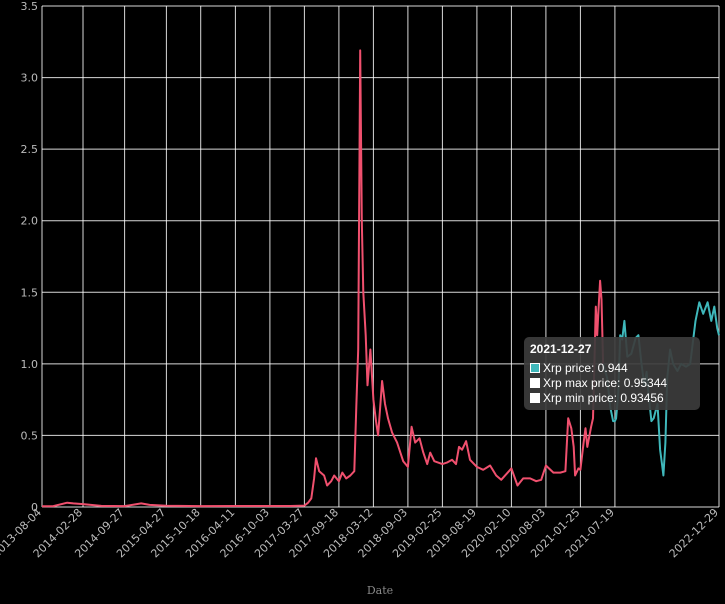 The image size is (725, 604). Describe the element at coordinates (30, 364) in the screenshot. I see `y-tick-label: 1.0` at that location.